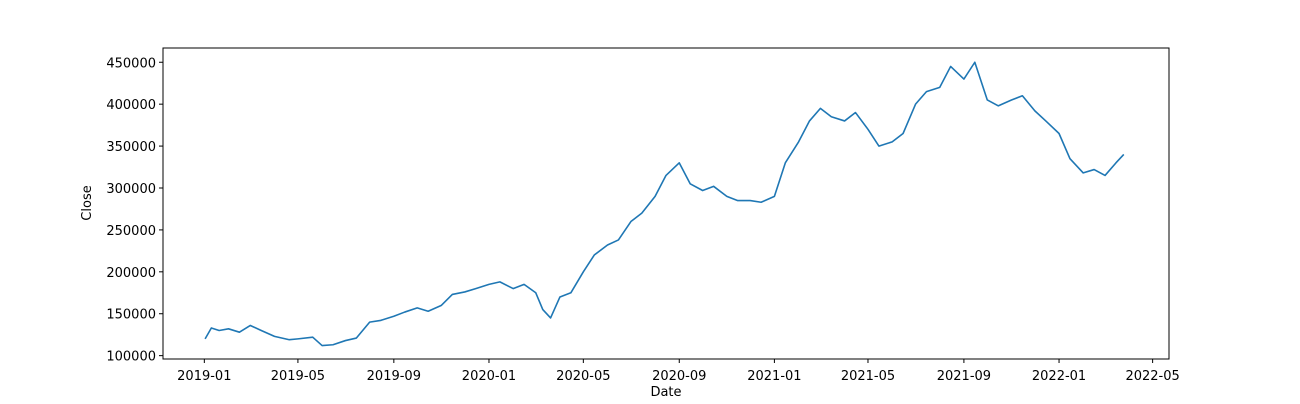  I want to click on y-tick-label: 200000, so click(131, 273).